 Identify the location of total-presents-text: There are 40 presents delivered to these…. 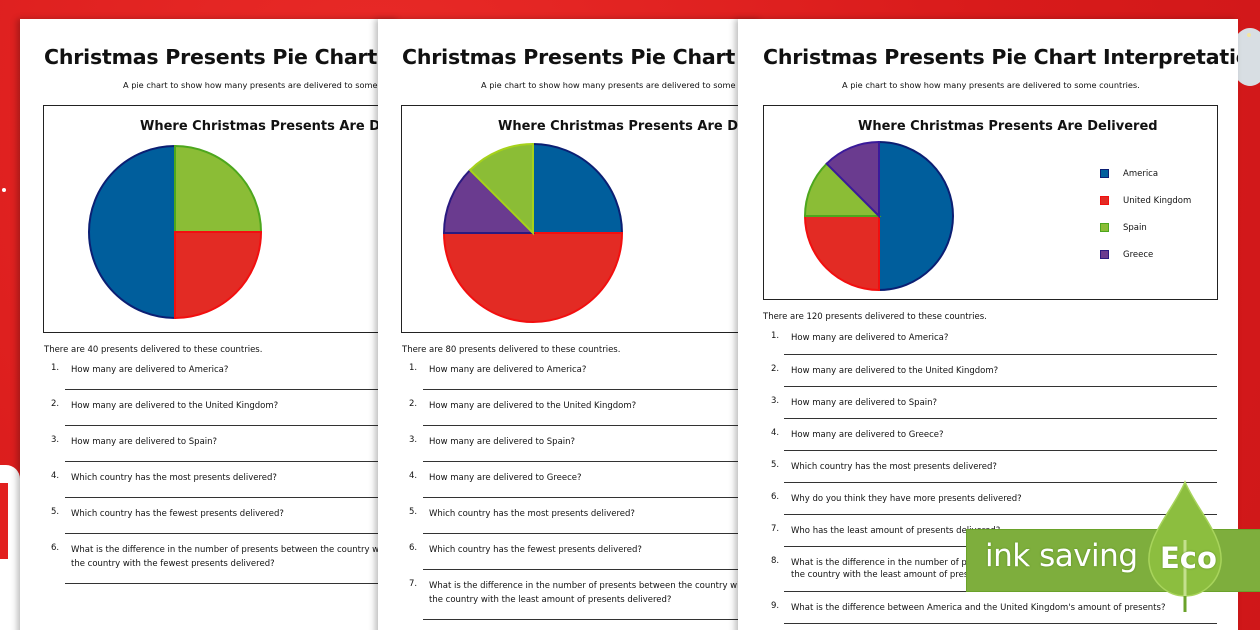
(153, 350).